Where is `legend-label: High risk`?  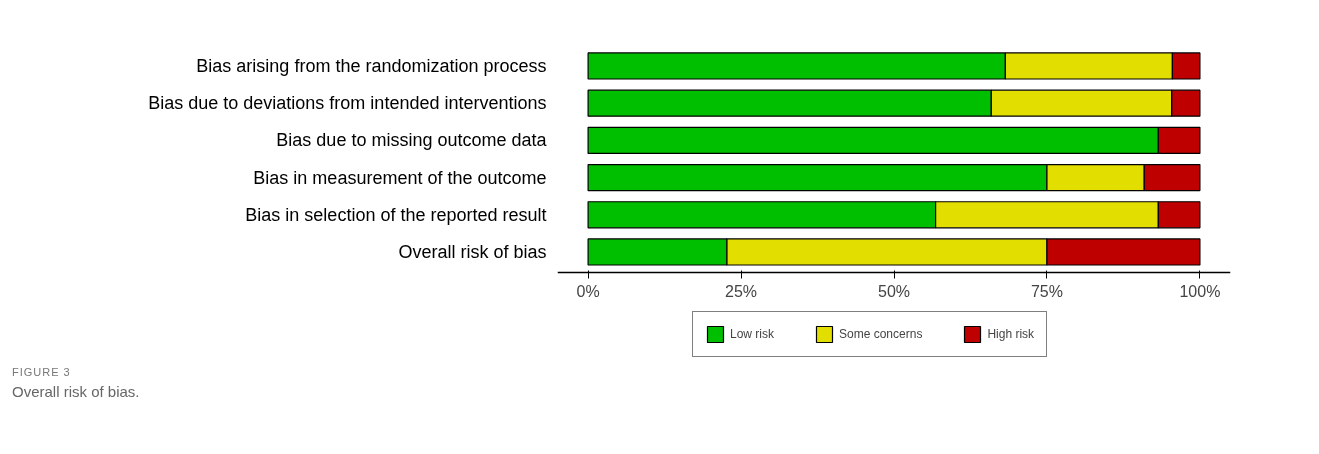
legend-label: High risk is located at coordinates (1011, 334).